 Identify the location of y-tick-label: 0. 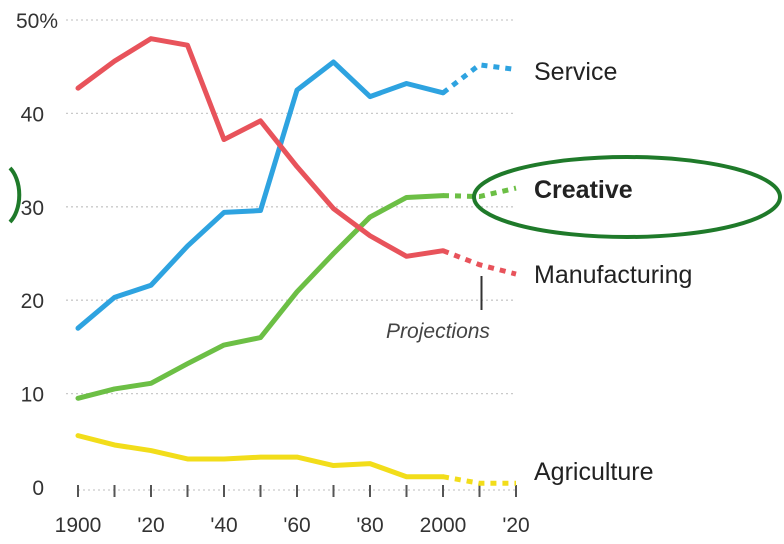
(38, 488).